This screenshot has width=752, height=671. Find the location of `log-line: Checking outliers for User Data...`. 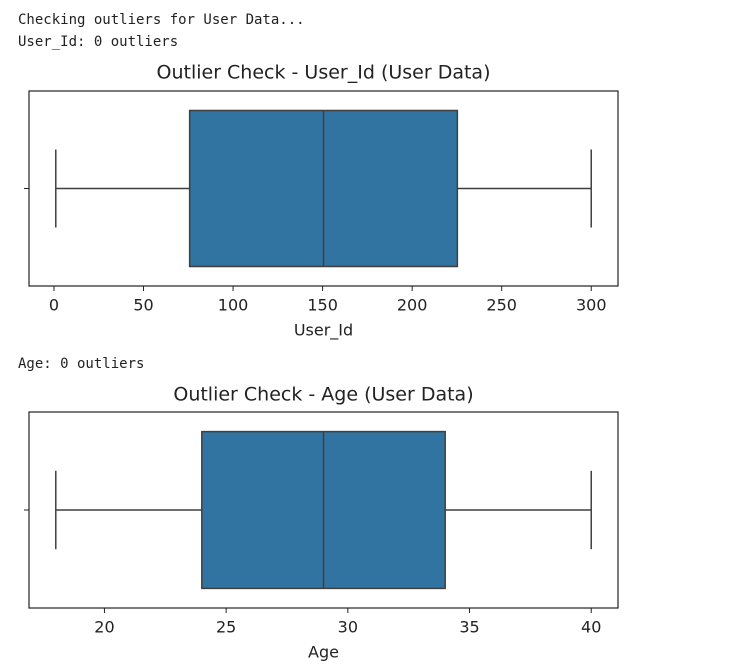

log-line: Checking outliers for User Data... is located at coordinates (161, 20).